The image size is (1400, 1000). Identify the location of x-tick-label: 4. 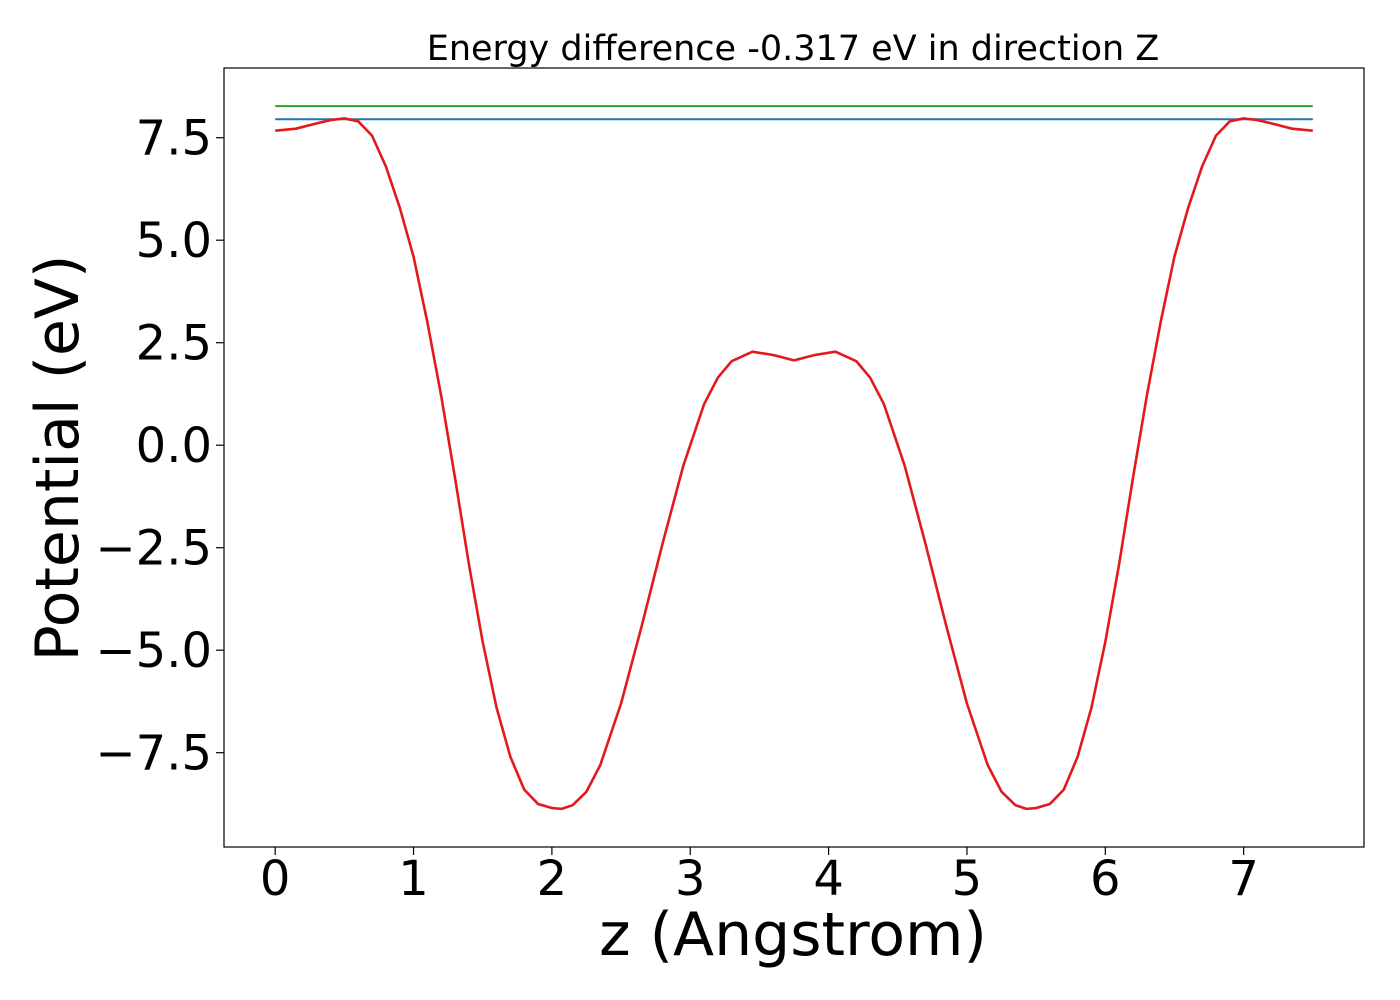
(828, 879).